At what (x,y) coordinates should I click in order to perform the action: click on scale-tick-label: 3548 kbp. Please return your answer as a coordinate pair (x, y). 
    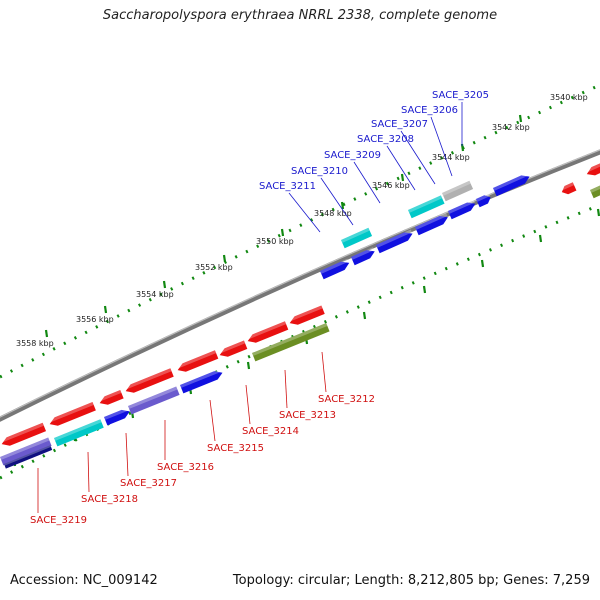
    Looking at the image, I should click on (333, 213).